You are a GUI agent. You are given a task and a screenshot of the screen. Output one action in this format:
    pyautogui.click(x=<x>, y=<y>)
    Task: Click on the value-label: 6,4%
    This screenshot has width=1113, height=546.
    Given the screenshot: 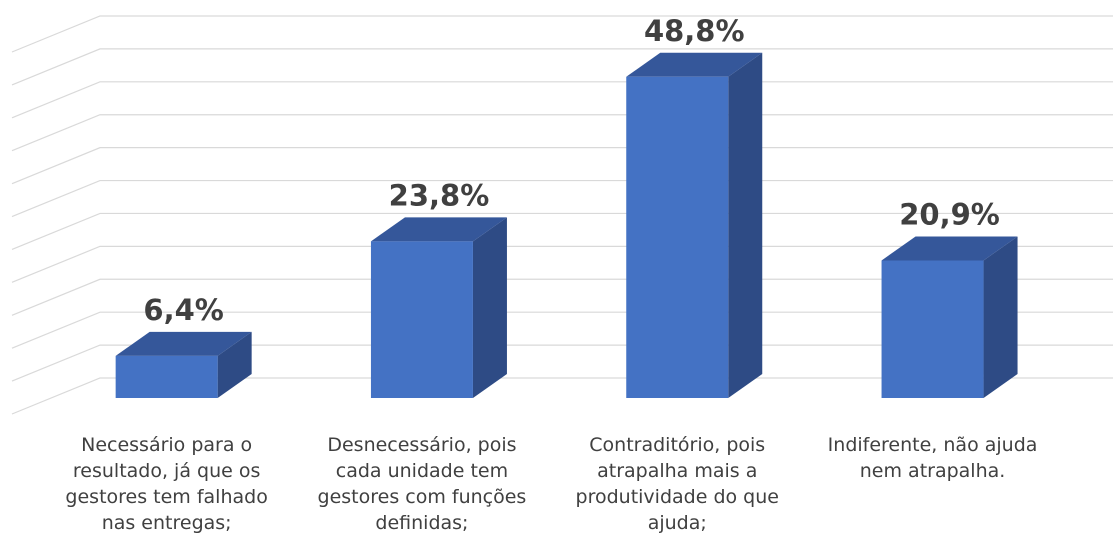 What is the action you would take?
    pyautogui.click(x=183, y=310)
    